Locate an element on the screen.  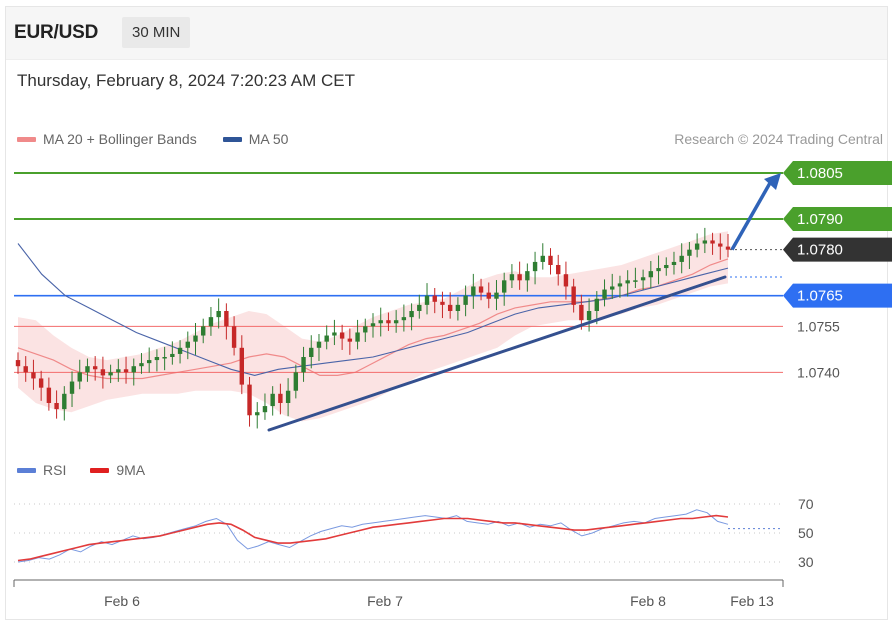
price-tag-text-1.0765: 1.0765 is located at coordinates (820, 296).